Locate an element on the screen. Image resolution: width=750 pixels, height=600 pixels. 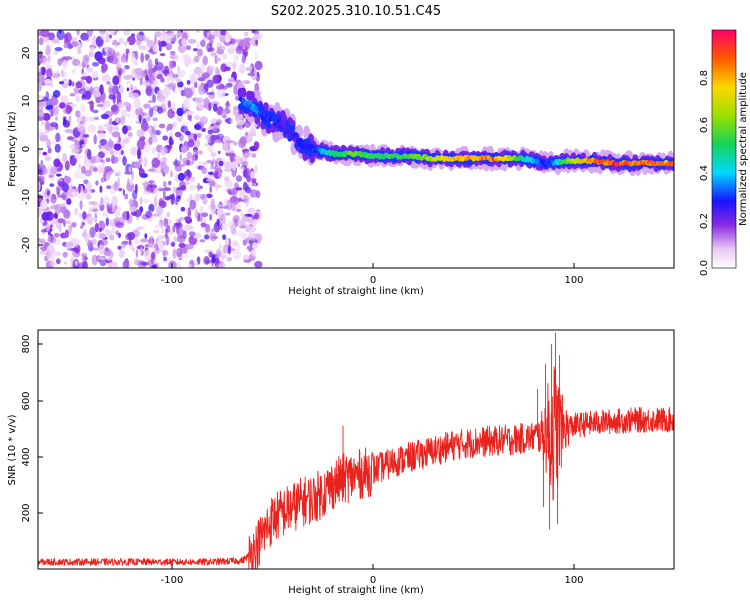
snr-ytick-label-2: 600 is located at coordinates (26, 400).